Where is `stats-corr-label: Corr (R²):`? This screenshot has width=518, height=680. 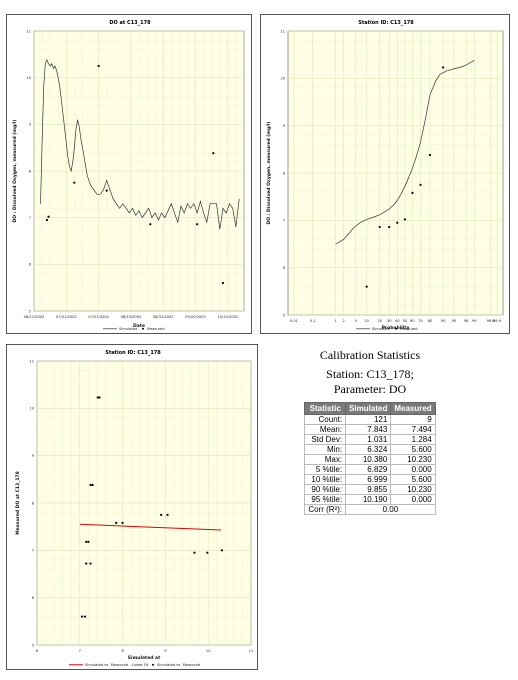
stats-corr-label: Corr (R²): is located at coordinates (325, 509).